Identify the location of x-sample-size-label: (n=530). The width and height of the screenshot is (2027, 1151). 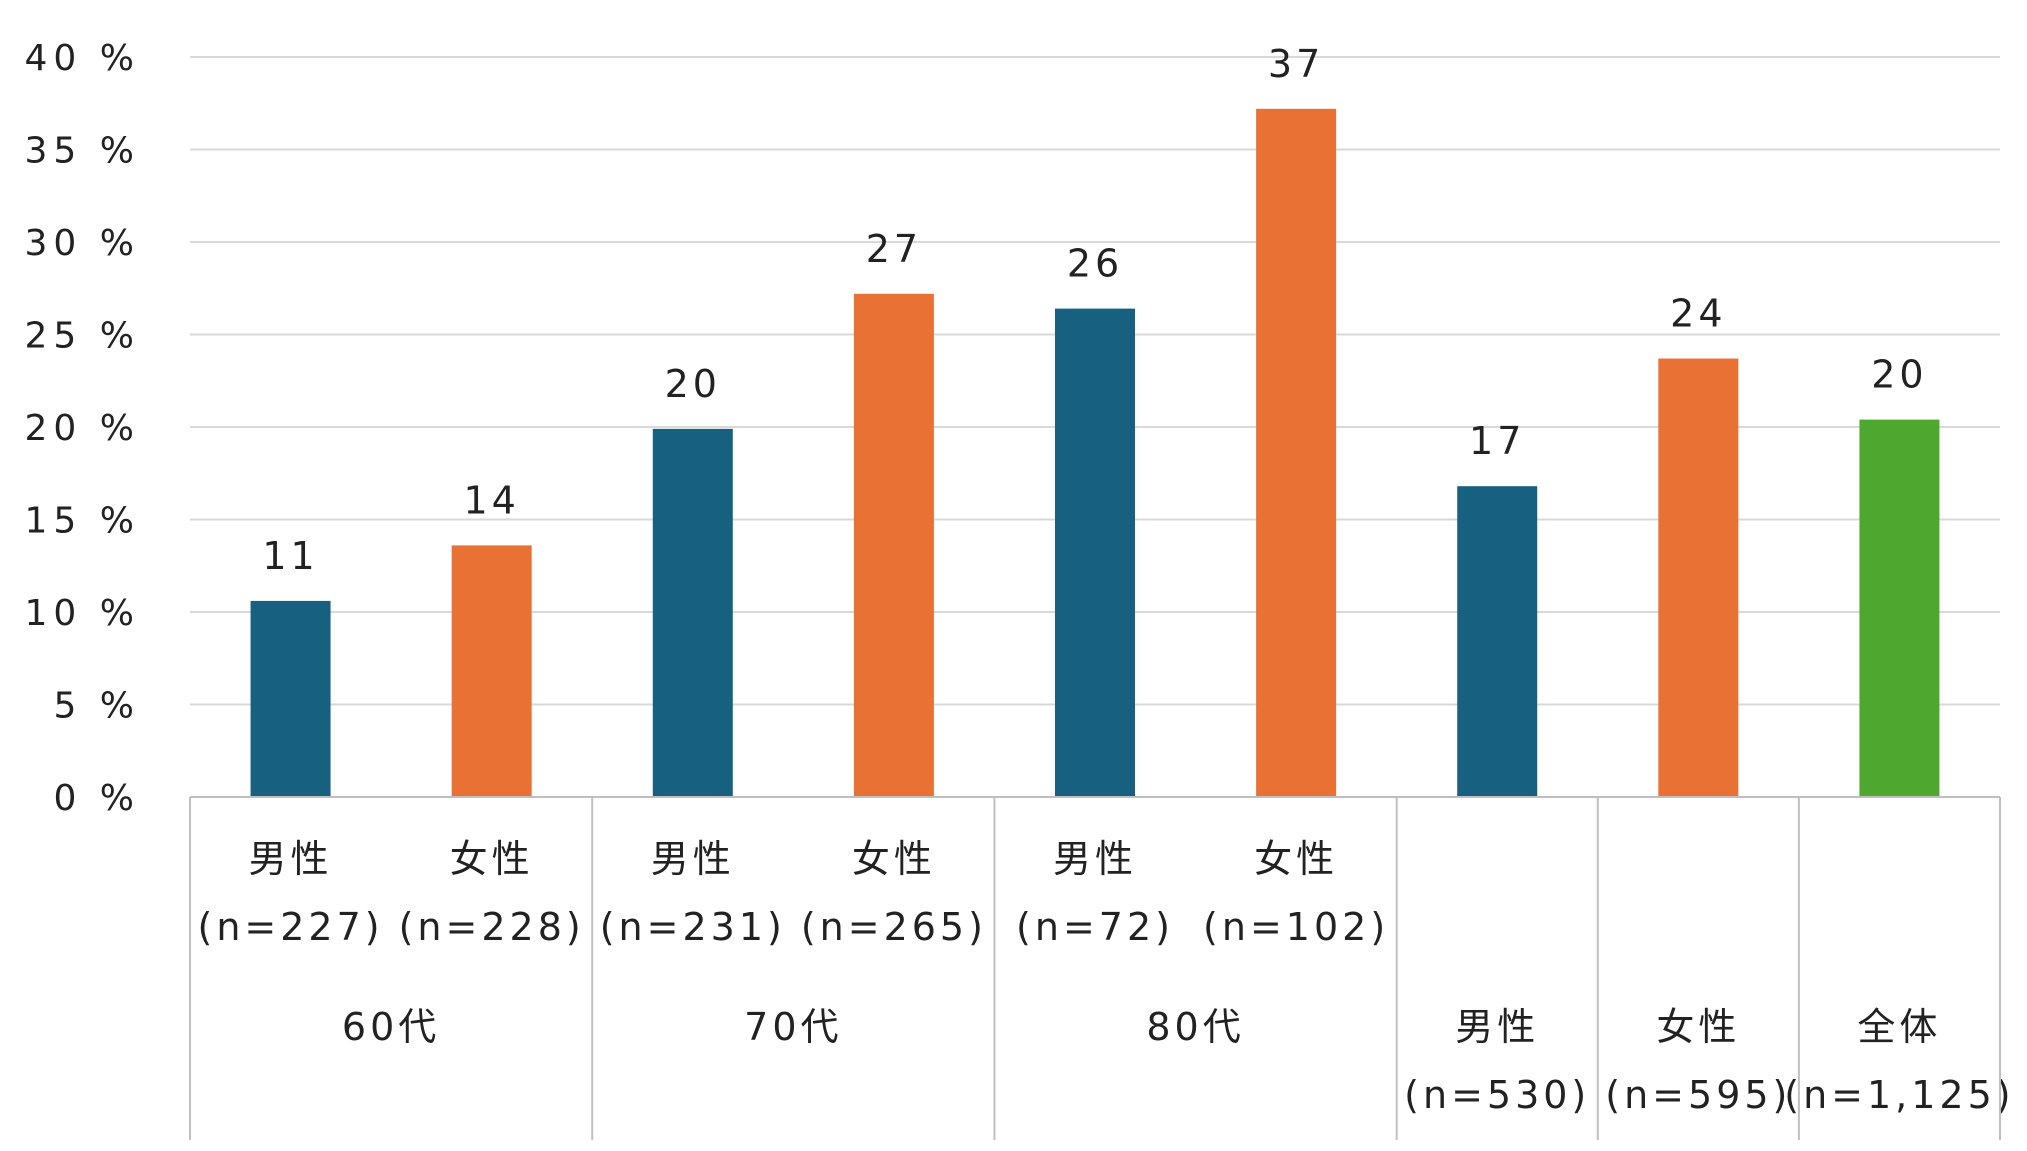
(1497, 1095).